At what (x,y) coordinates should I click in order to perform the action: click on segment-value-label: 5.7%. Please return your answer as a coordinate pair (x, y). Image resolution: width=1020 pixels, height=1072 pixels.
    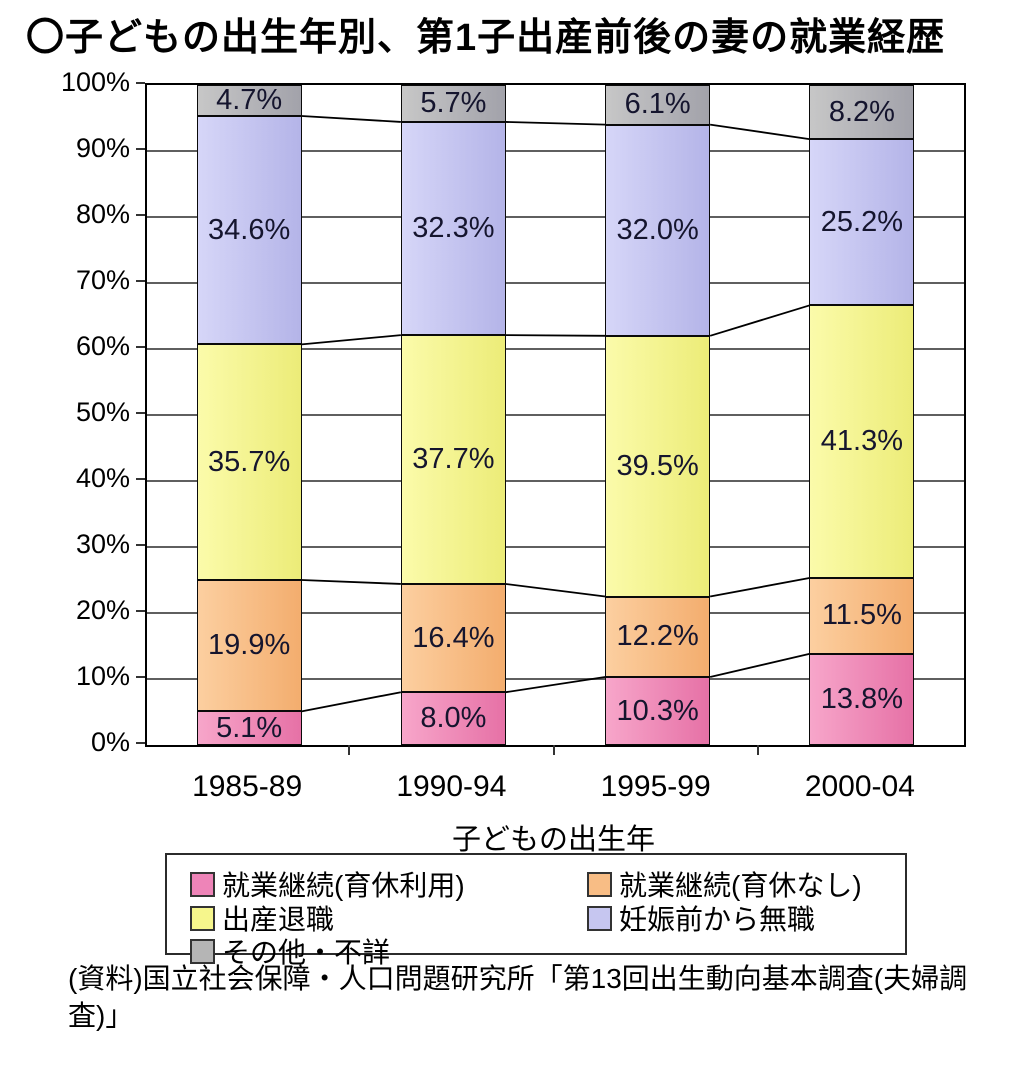
    Looking at the image, I should click on (453, 102).